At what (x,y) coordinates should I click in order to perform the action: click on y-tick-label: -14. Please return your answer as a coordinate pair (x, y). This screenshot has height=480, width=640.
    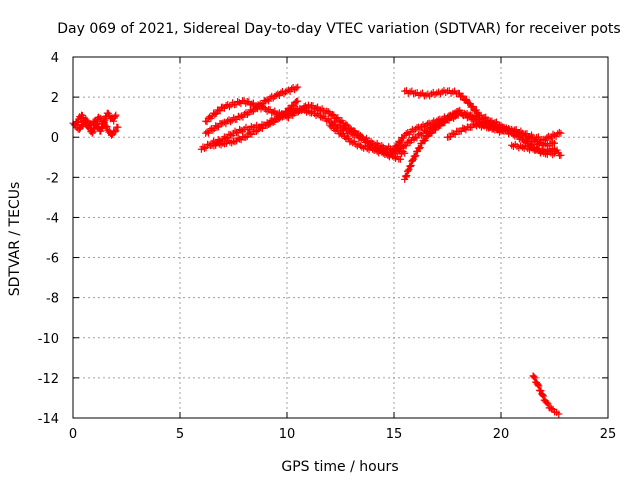
    Looking at the image, I should click on (48, 419).